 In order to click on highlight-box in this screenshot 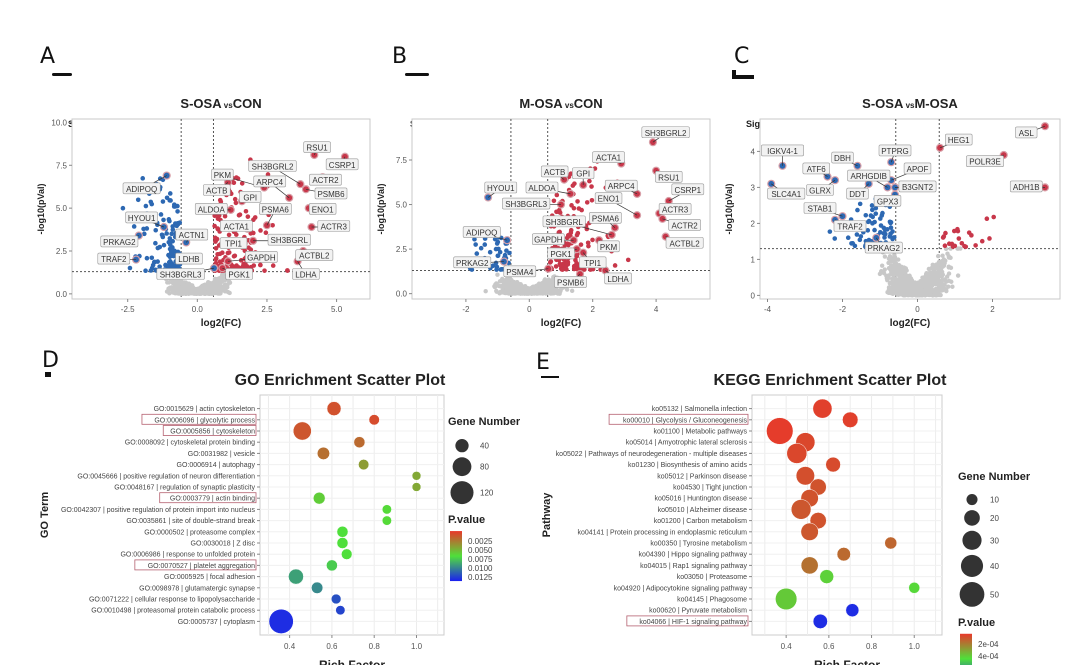, I will do `click(195, 565)`.